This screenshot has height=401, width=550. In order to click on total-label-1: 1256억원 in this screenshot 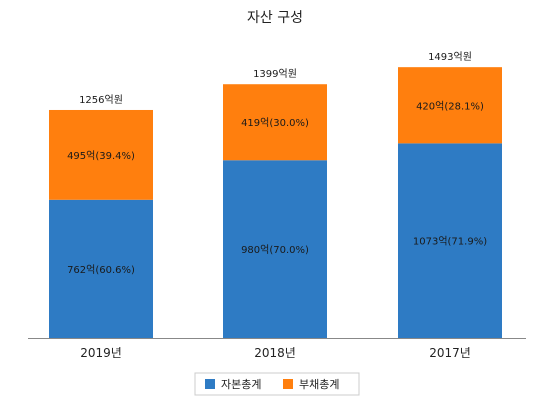, I will do `click(101, 100)`.